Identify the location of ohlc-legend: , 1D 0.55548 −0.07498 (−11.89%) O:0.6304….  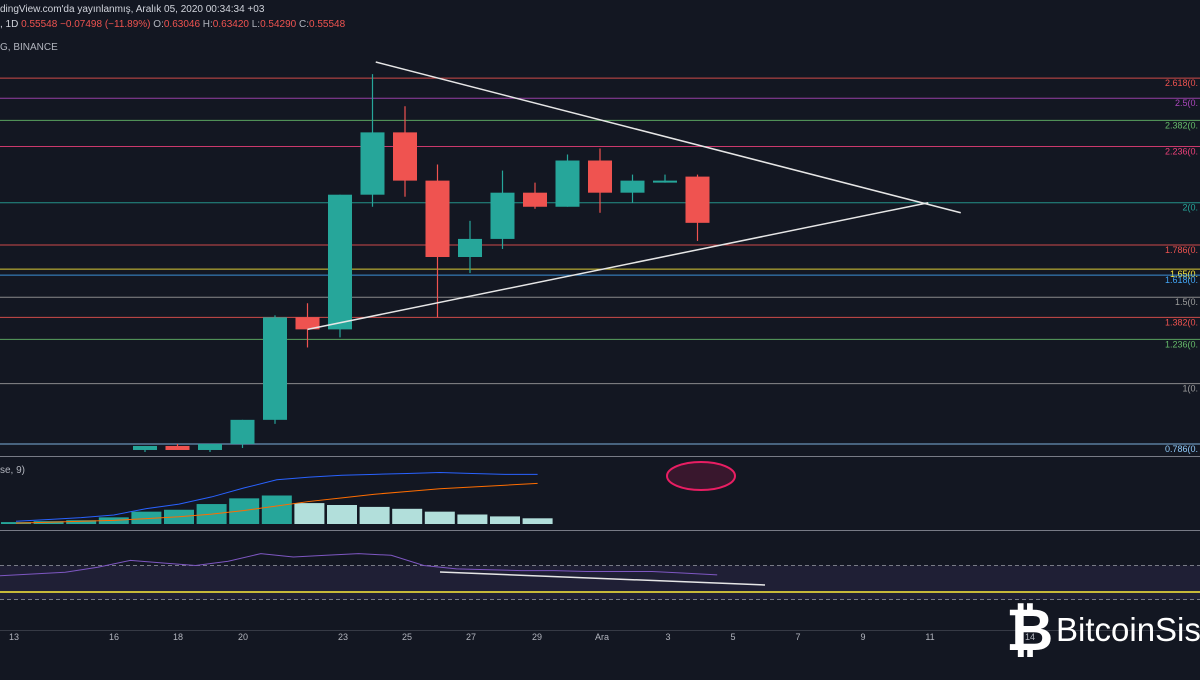
(172, 24).